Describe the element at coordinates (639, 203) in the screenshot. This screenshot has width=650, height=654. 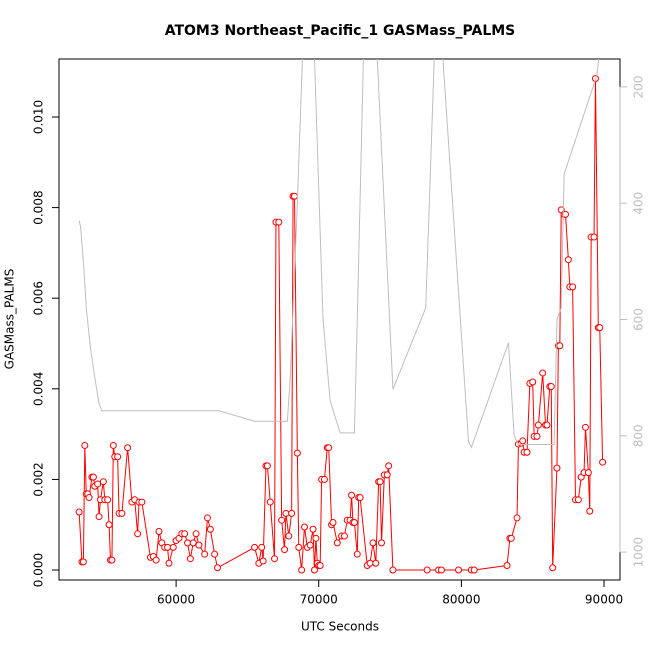
I see `y2-tick-label: 400` at that location.